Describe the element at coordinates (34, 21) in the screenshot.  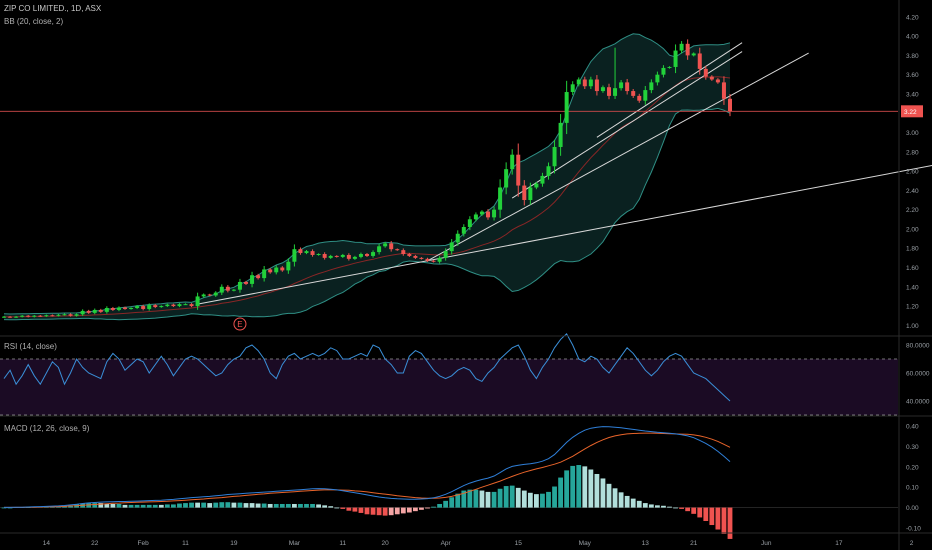
I see `bb-indicator-label: BB (20, close, 2)` at that location.